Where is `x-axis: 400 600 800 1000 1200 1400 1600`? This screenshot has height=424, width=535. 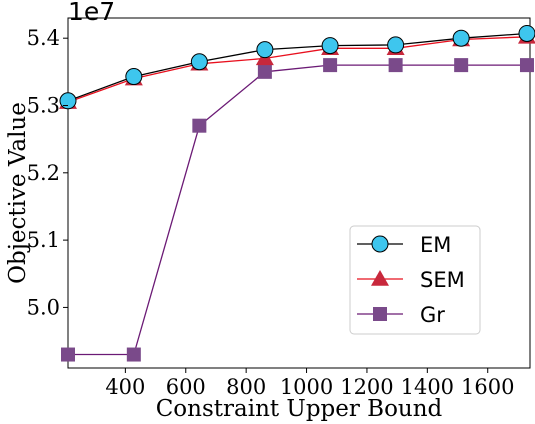 x-axis: 400 600 800 1000 1200 1400 1600 is located at coordinates (309, 383).